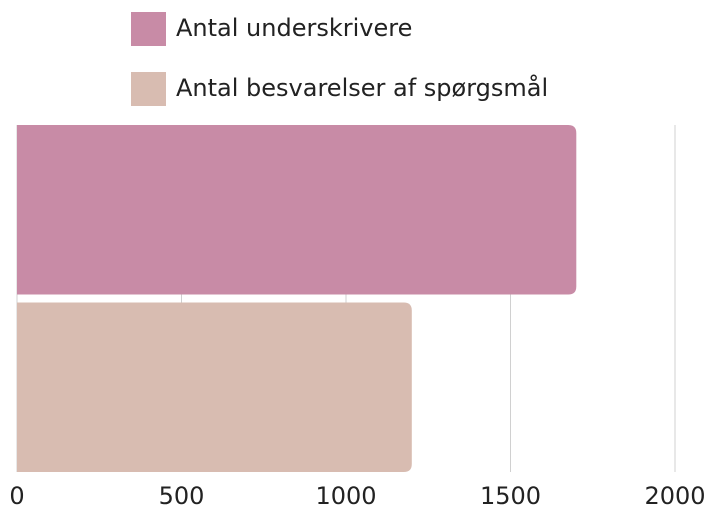 This screenshot has width=709, height=514. I want to click on x-tick-label: 500, so click(182, 496).